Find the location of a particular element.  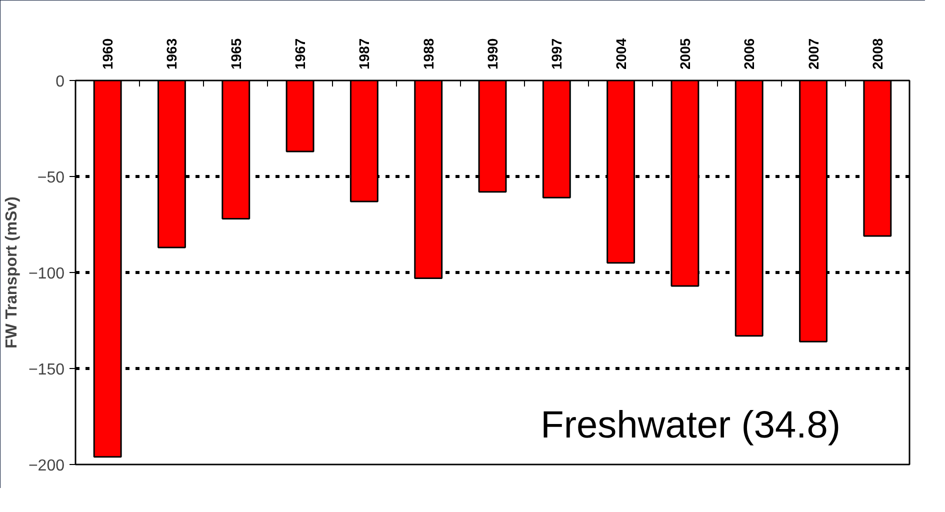

y-tick-label: −200 is located at coordinates (46, 466).